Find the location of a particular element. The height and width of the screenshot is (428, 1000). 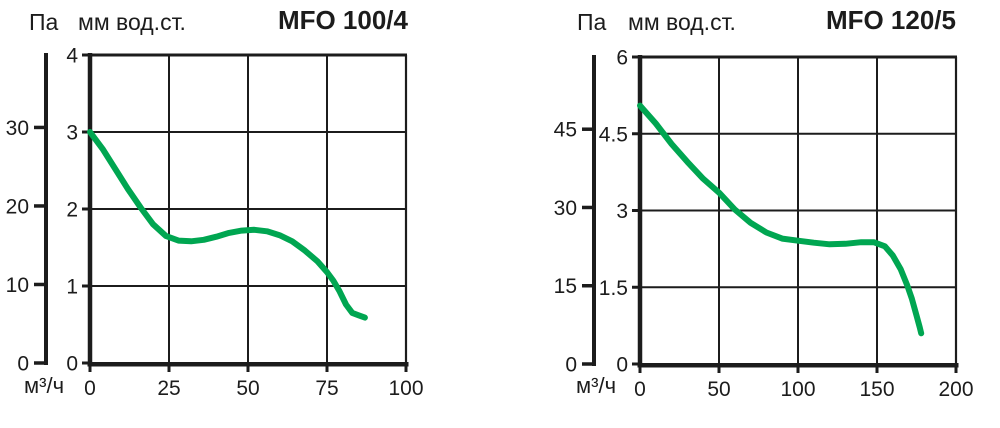

pa-tick-label: 45 is located at coordinates (565, 130).